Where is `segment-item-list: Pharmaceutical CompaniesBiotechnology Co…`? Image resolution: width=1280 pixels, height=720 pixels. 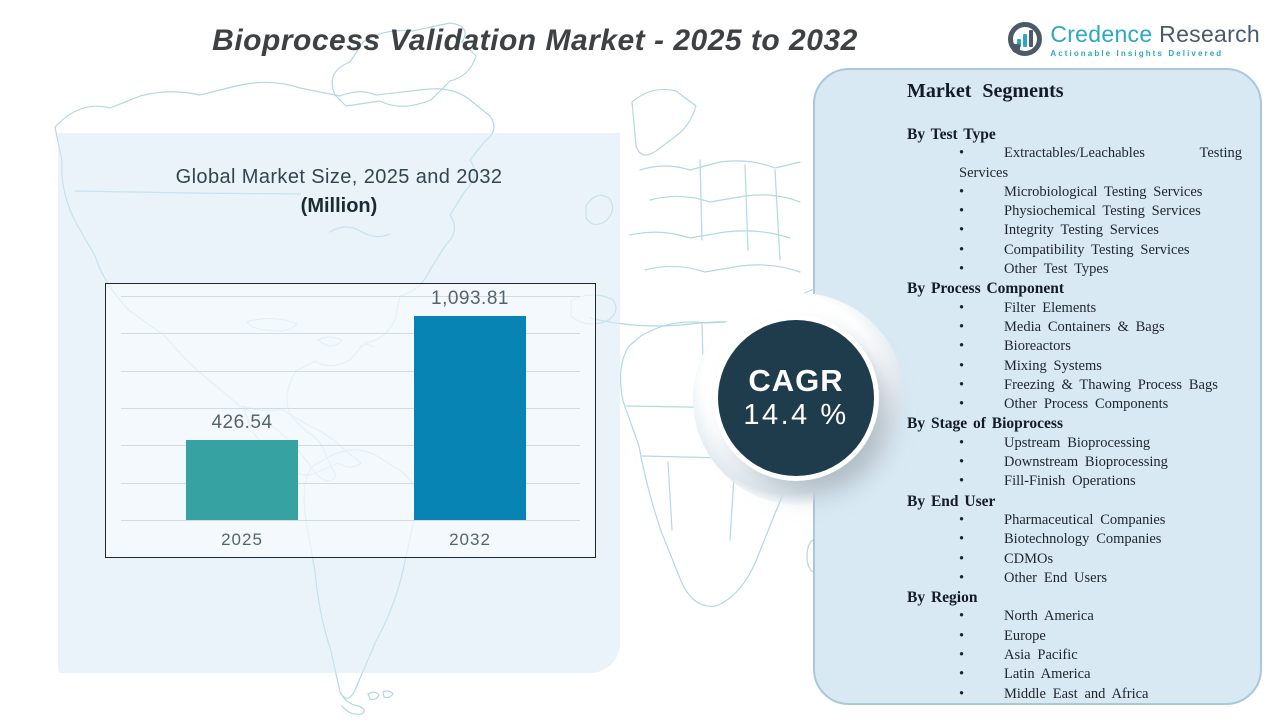 segment-item-list: Pharmaceutical CompaniesBiotechnology Co… is located at coordinates (1074, 549).